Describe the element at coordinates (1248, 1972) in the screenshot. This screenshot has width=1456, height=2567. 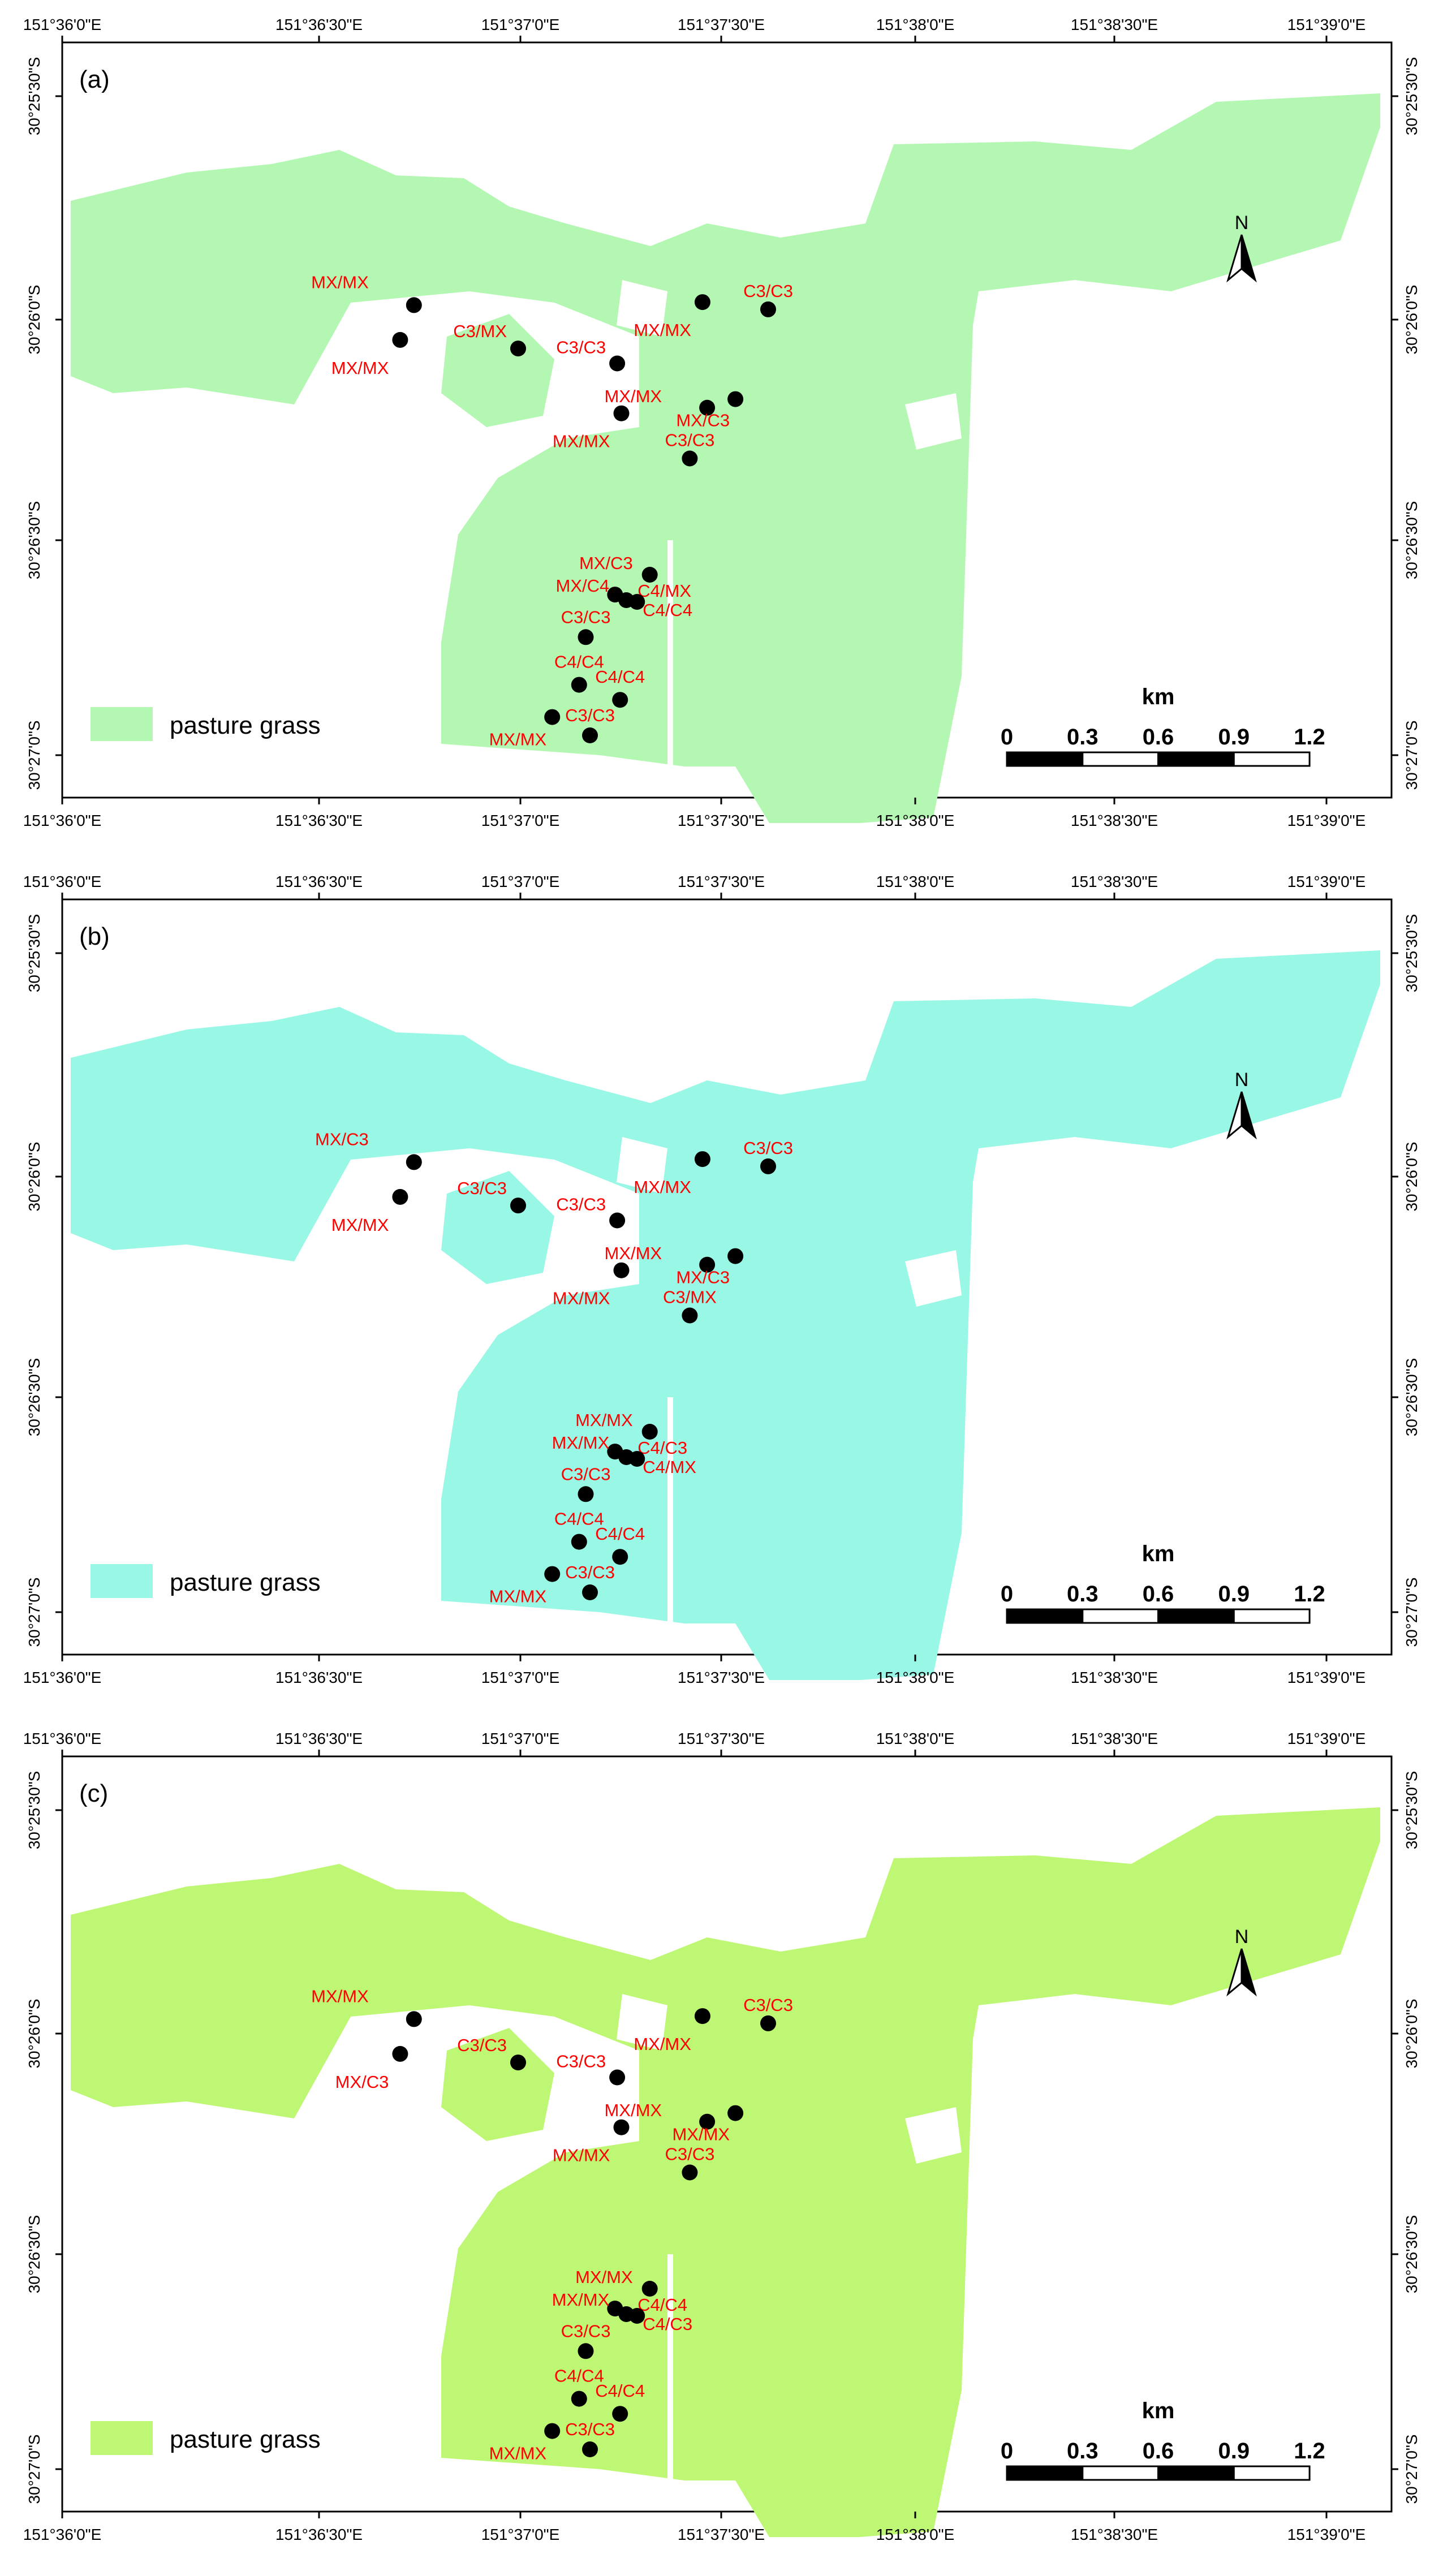
I see `north-arrow-icon` at that location.